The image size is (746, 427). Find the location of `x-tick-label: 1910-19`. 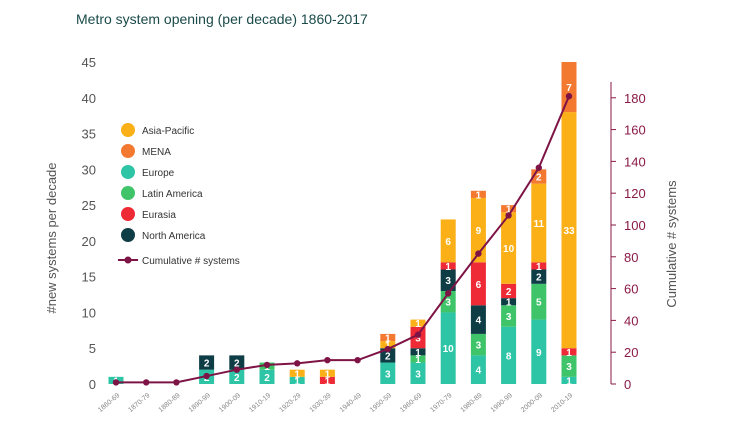

x-tick-label: 1910-19 is located at coordinates (260, 403).